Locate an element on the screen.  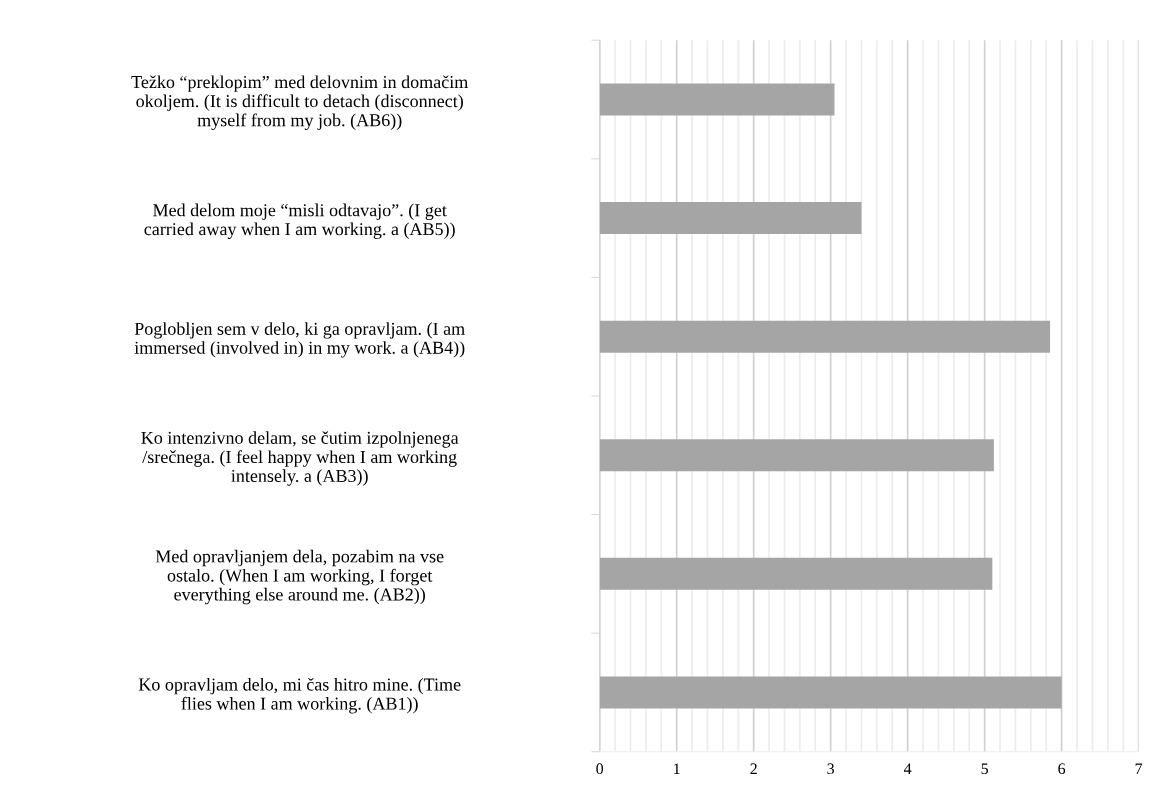
y-tick-label: Ko intenzivno delam, se čutim izpolnjenega /srečnega. (I feel happy when I am working intensely. a (AB3)) is located at coordinates (300, 458).